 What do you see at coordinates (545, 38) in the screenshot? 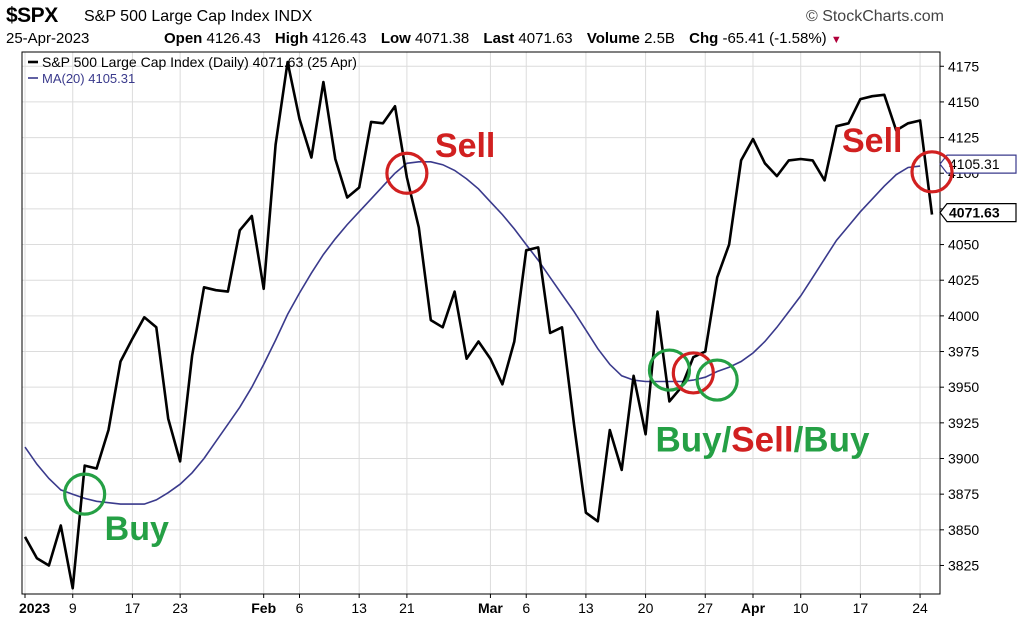
I see `last-value: 4071.63` at bounding box center [545, 38].